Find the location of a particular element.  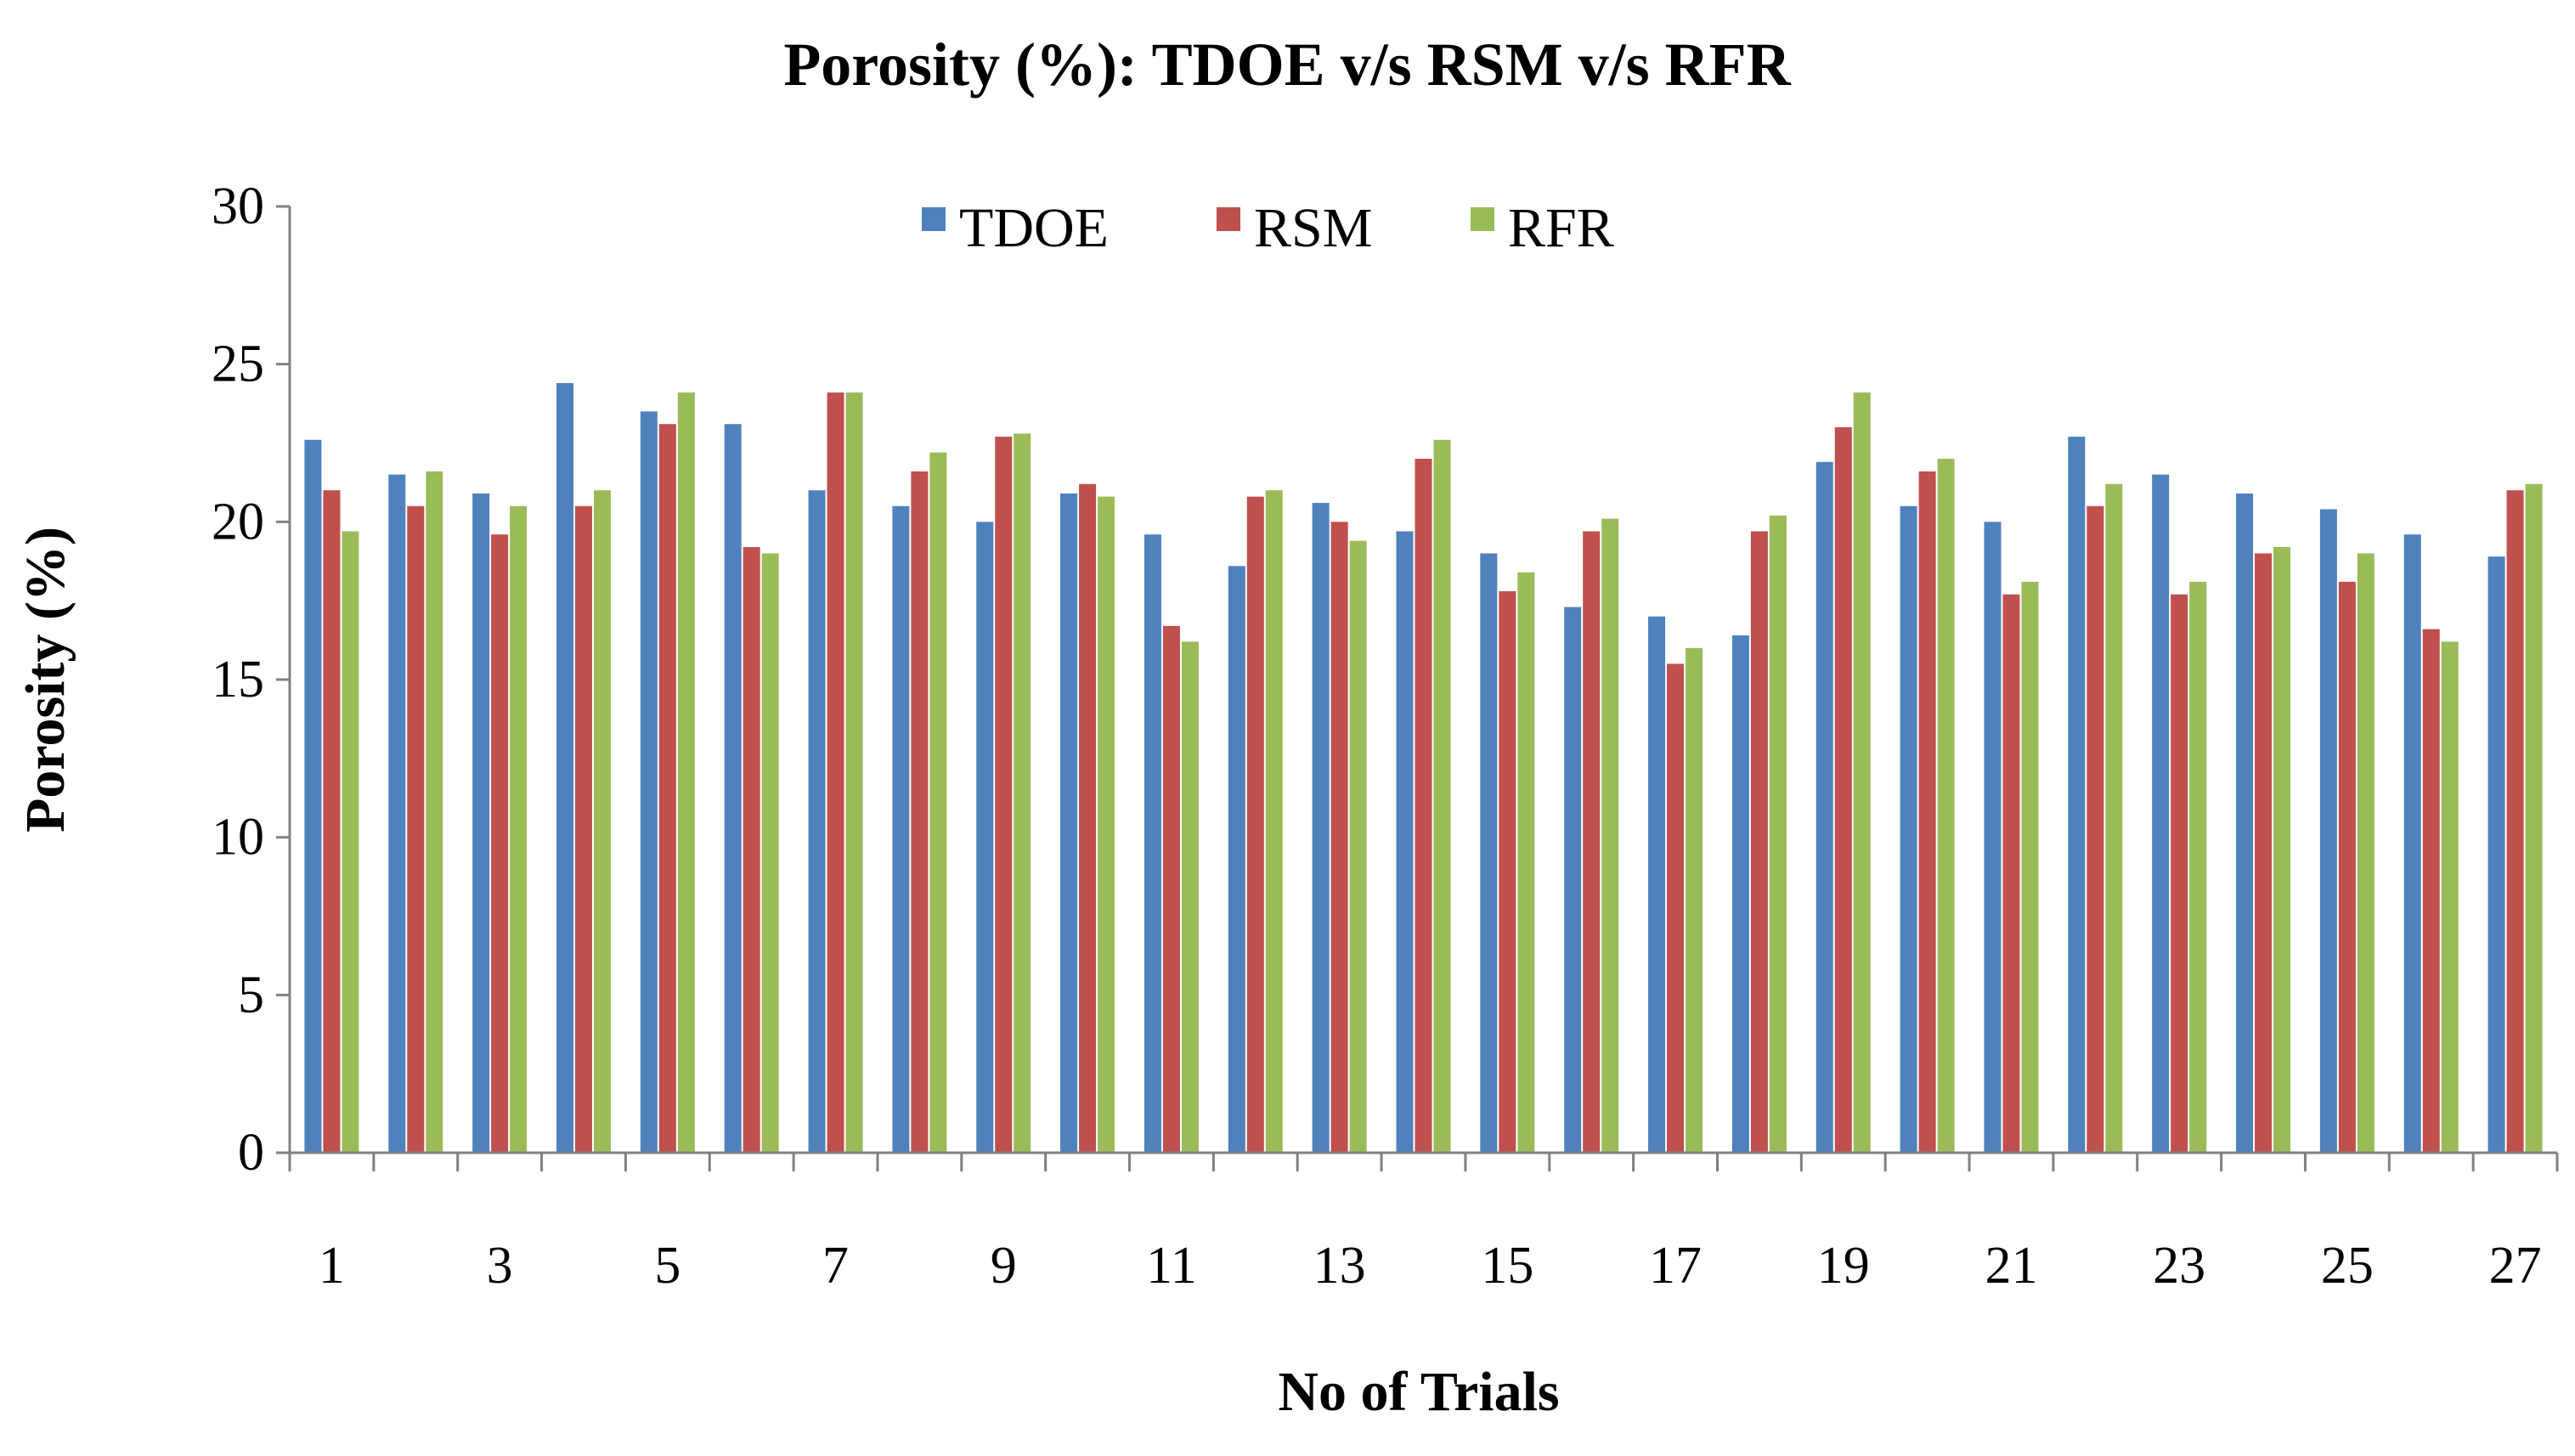

y-tick-label-25: 25 is located at coordinates (238, 365).